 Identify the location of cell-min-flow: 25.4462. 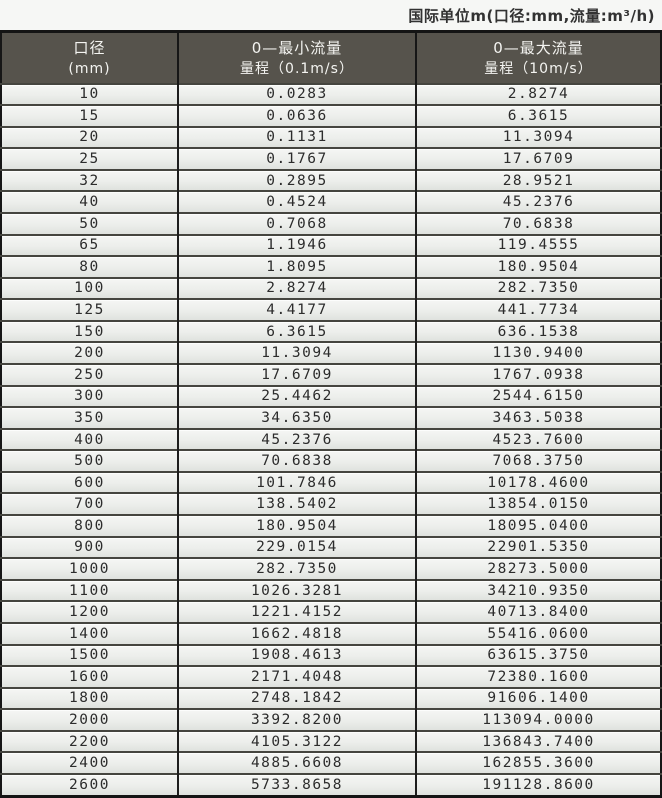
(296, 396).